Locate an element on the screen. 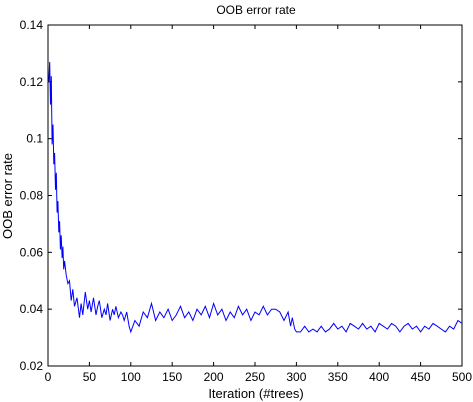 This screenshot has width=473, height=402. x-axis-title: Iteration (#trees) is located at coordinates (255, 393).